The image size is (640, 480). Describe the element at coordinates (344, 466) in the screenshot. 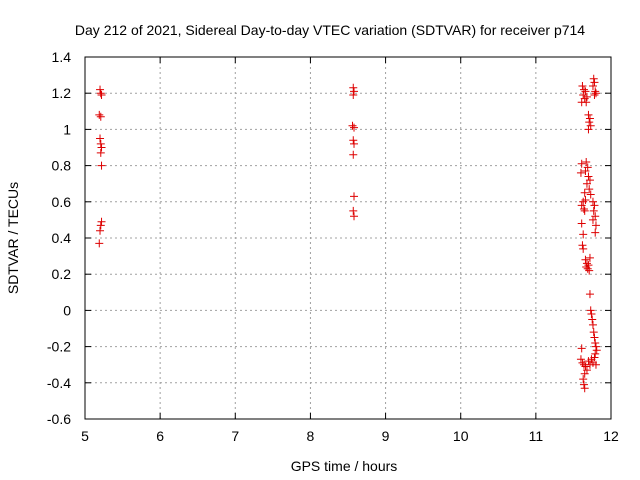

I see `x-axis-title: GPS time / hours` at that location.